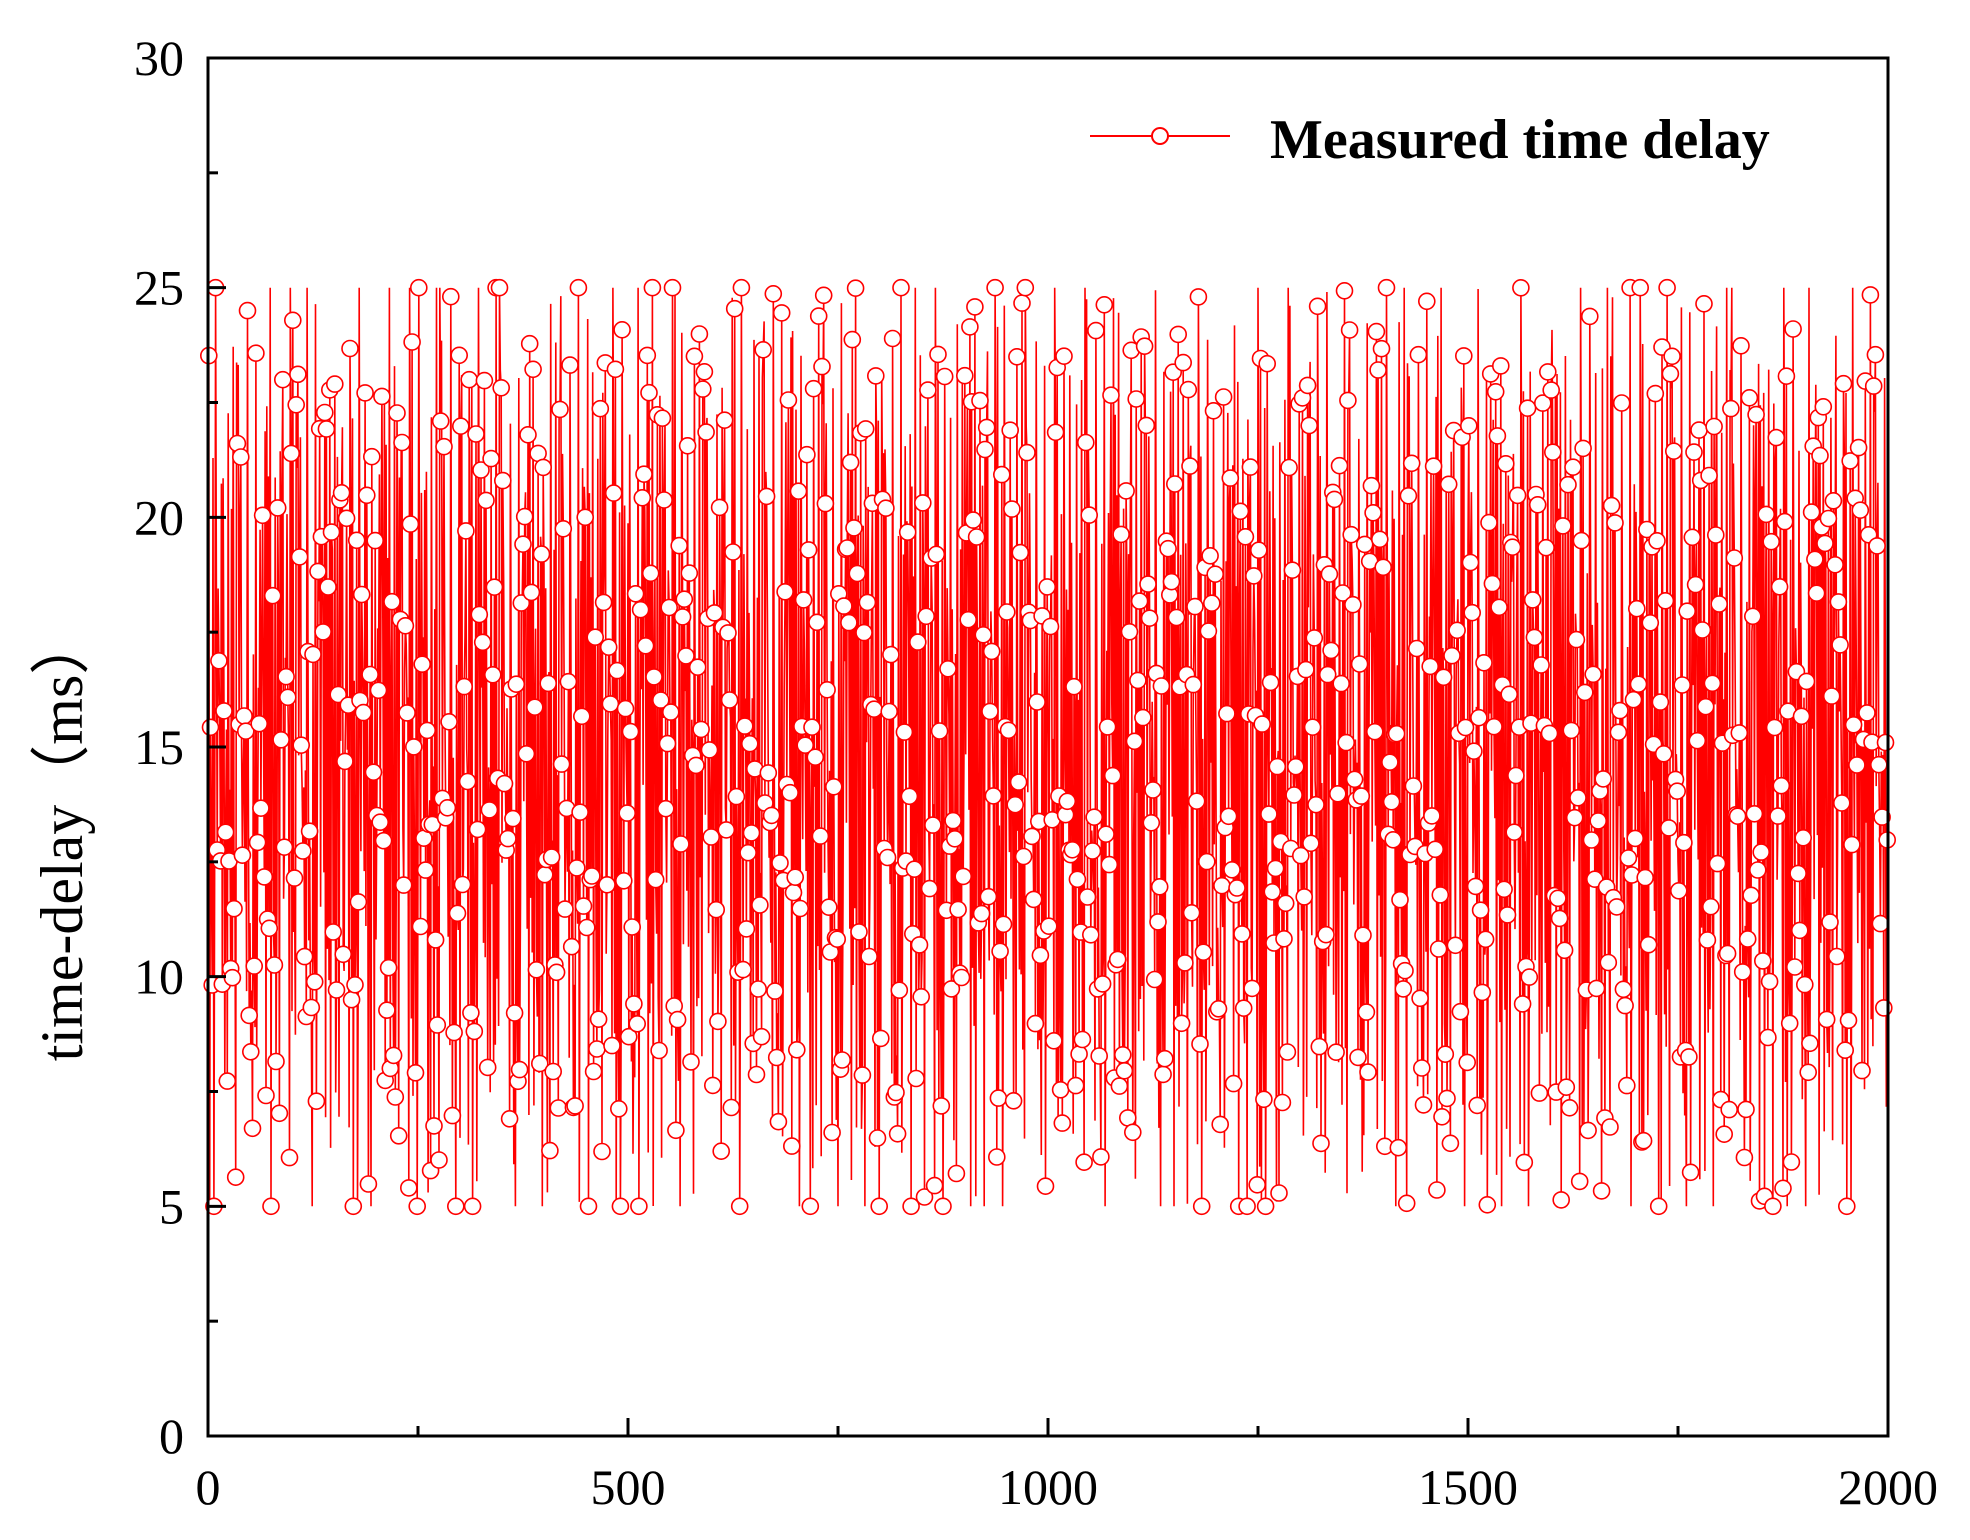  Describe the element at coordinates (159, 747) in the screenshot. I see `y-tick-label: 15` at that location.